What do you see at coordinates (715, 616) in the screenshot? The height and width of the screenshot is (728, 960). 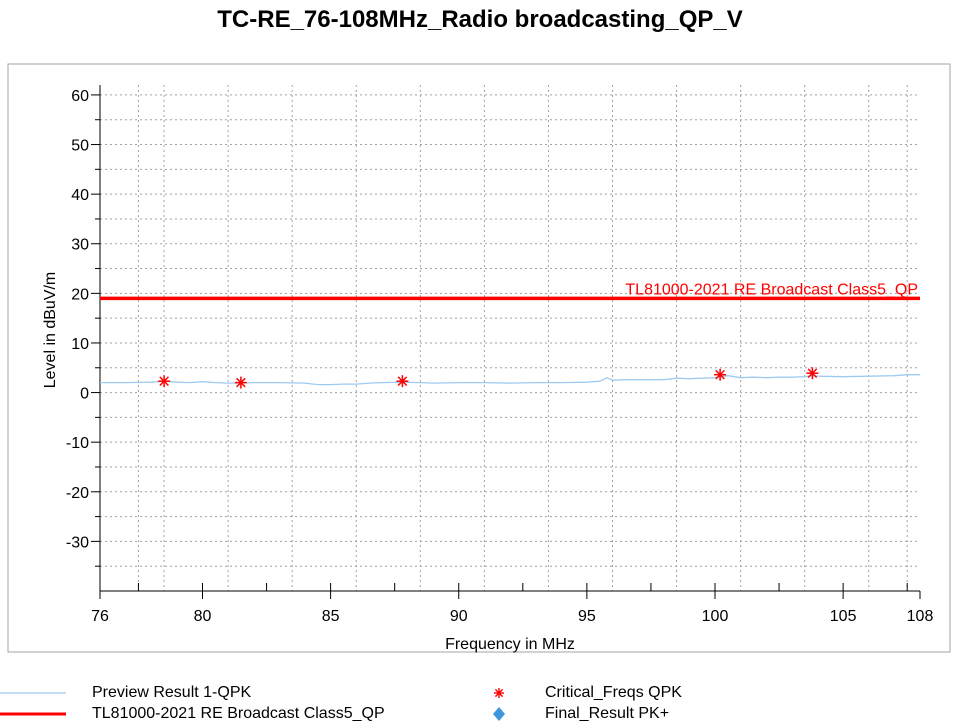 I see `x-tick-label: 100` at bounding box center [715, 616].